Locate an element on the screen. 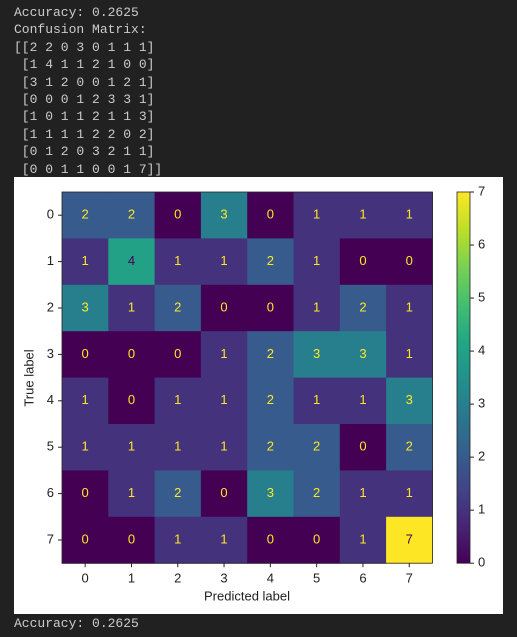 This screenshot has width=517, height=637. colorbar-tick-label: 3 is located at coordinates (481, 403).